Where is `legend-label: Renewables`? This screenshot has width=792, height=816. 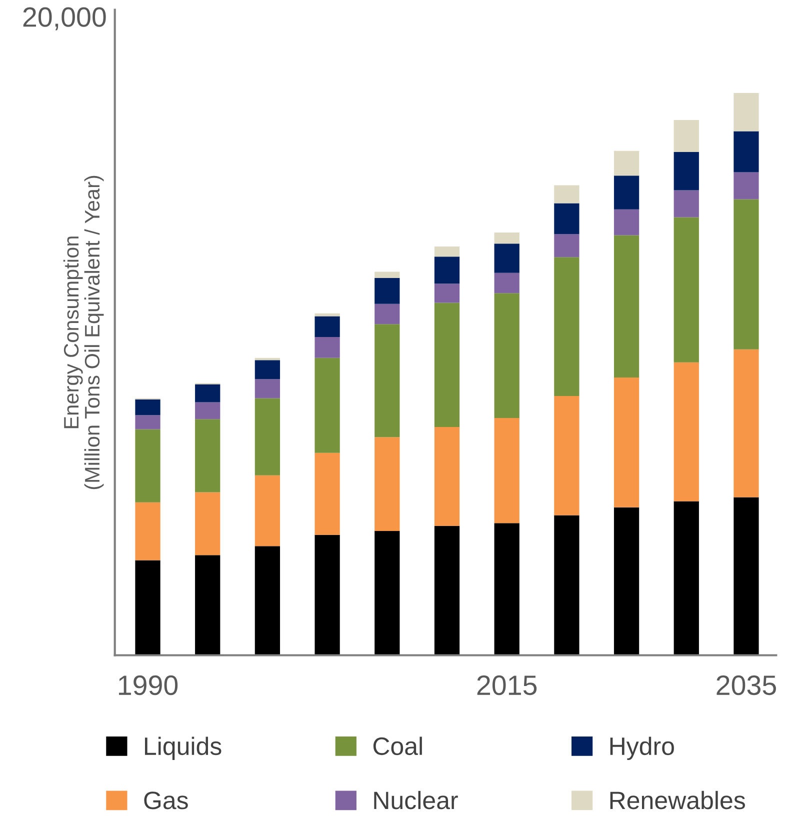
legend-label: Renewables is located at coordinates (677, 800).